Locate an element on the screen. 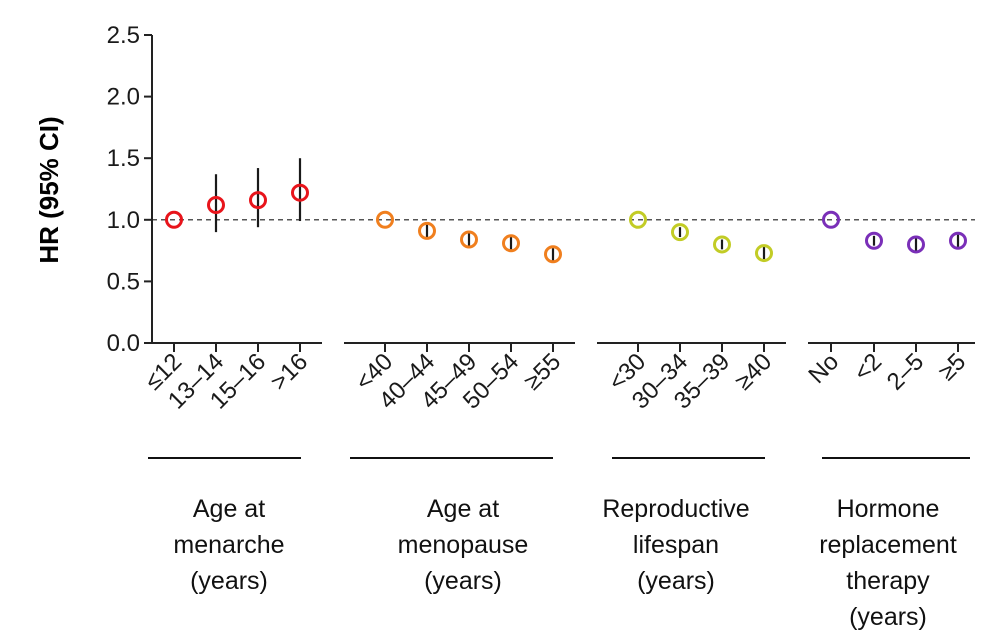 This screenshot has width=1001, height=640. x-tick-label: <2 is located at coordinates (868, 367).